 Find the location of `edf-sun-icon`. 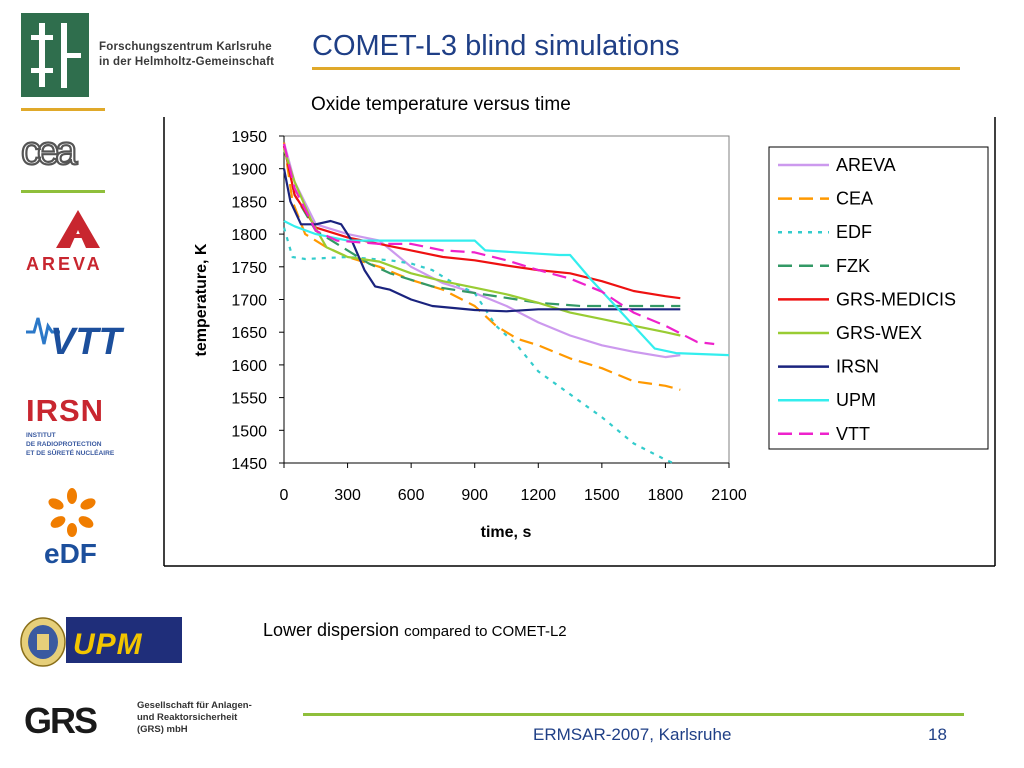

edf-sun-icon is located at coordinates (72, 512).